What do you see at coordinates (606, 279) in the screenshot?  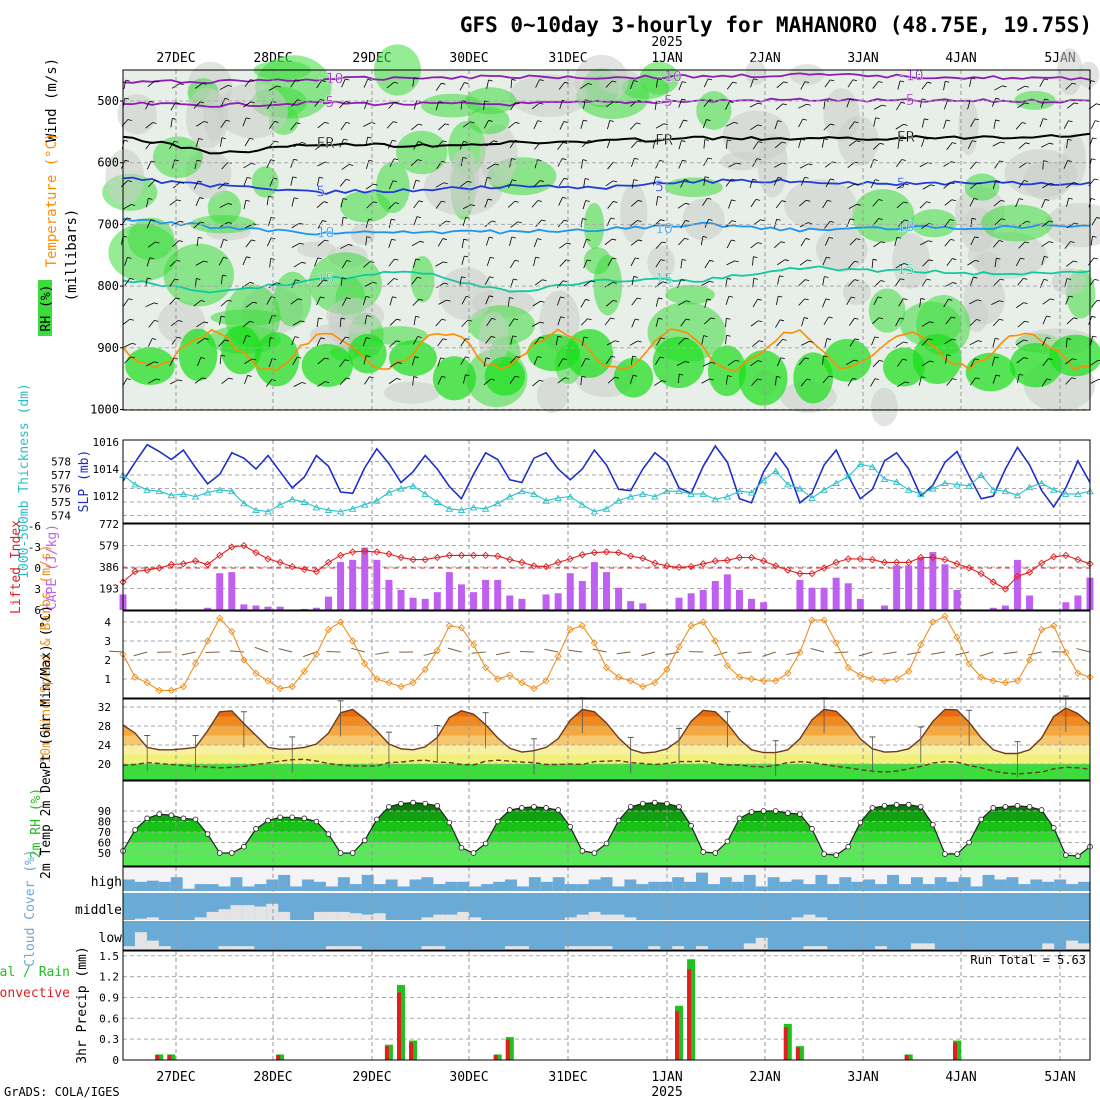 I see `temperature-contour` at bounding box center [606, 279].